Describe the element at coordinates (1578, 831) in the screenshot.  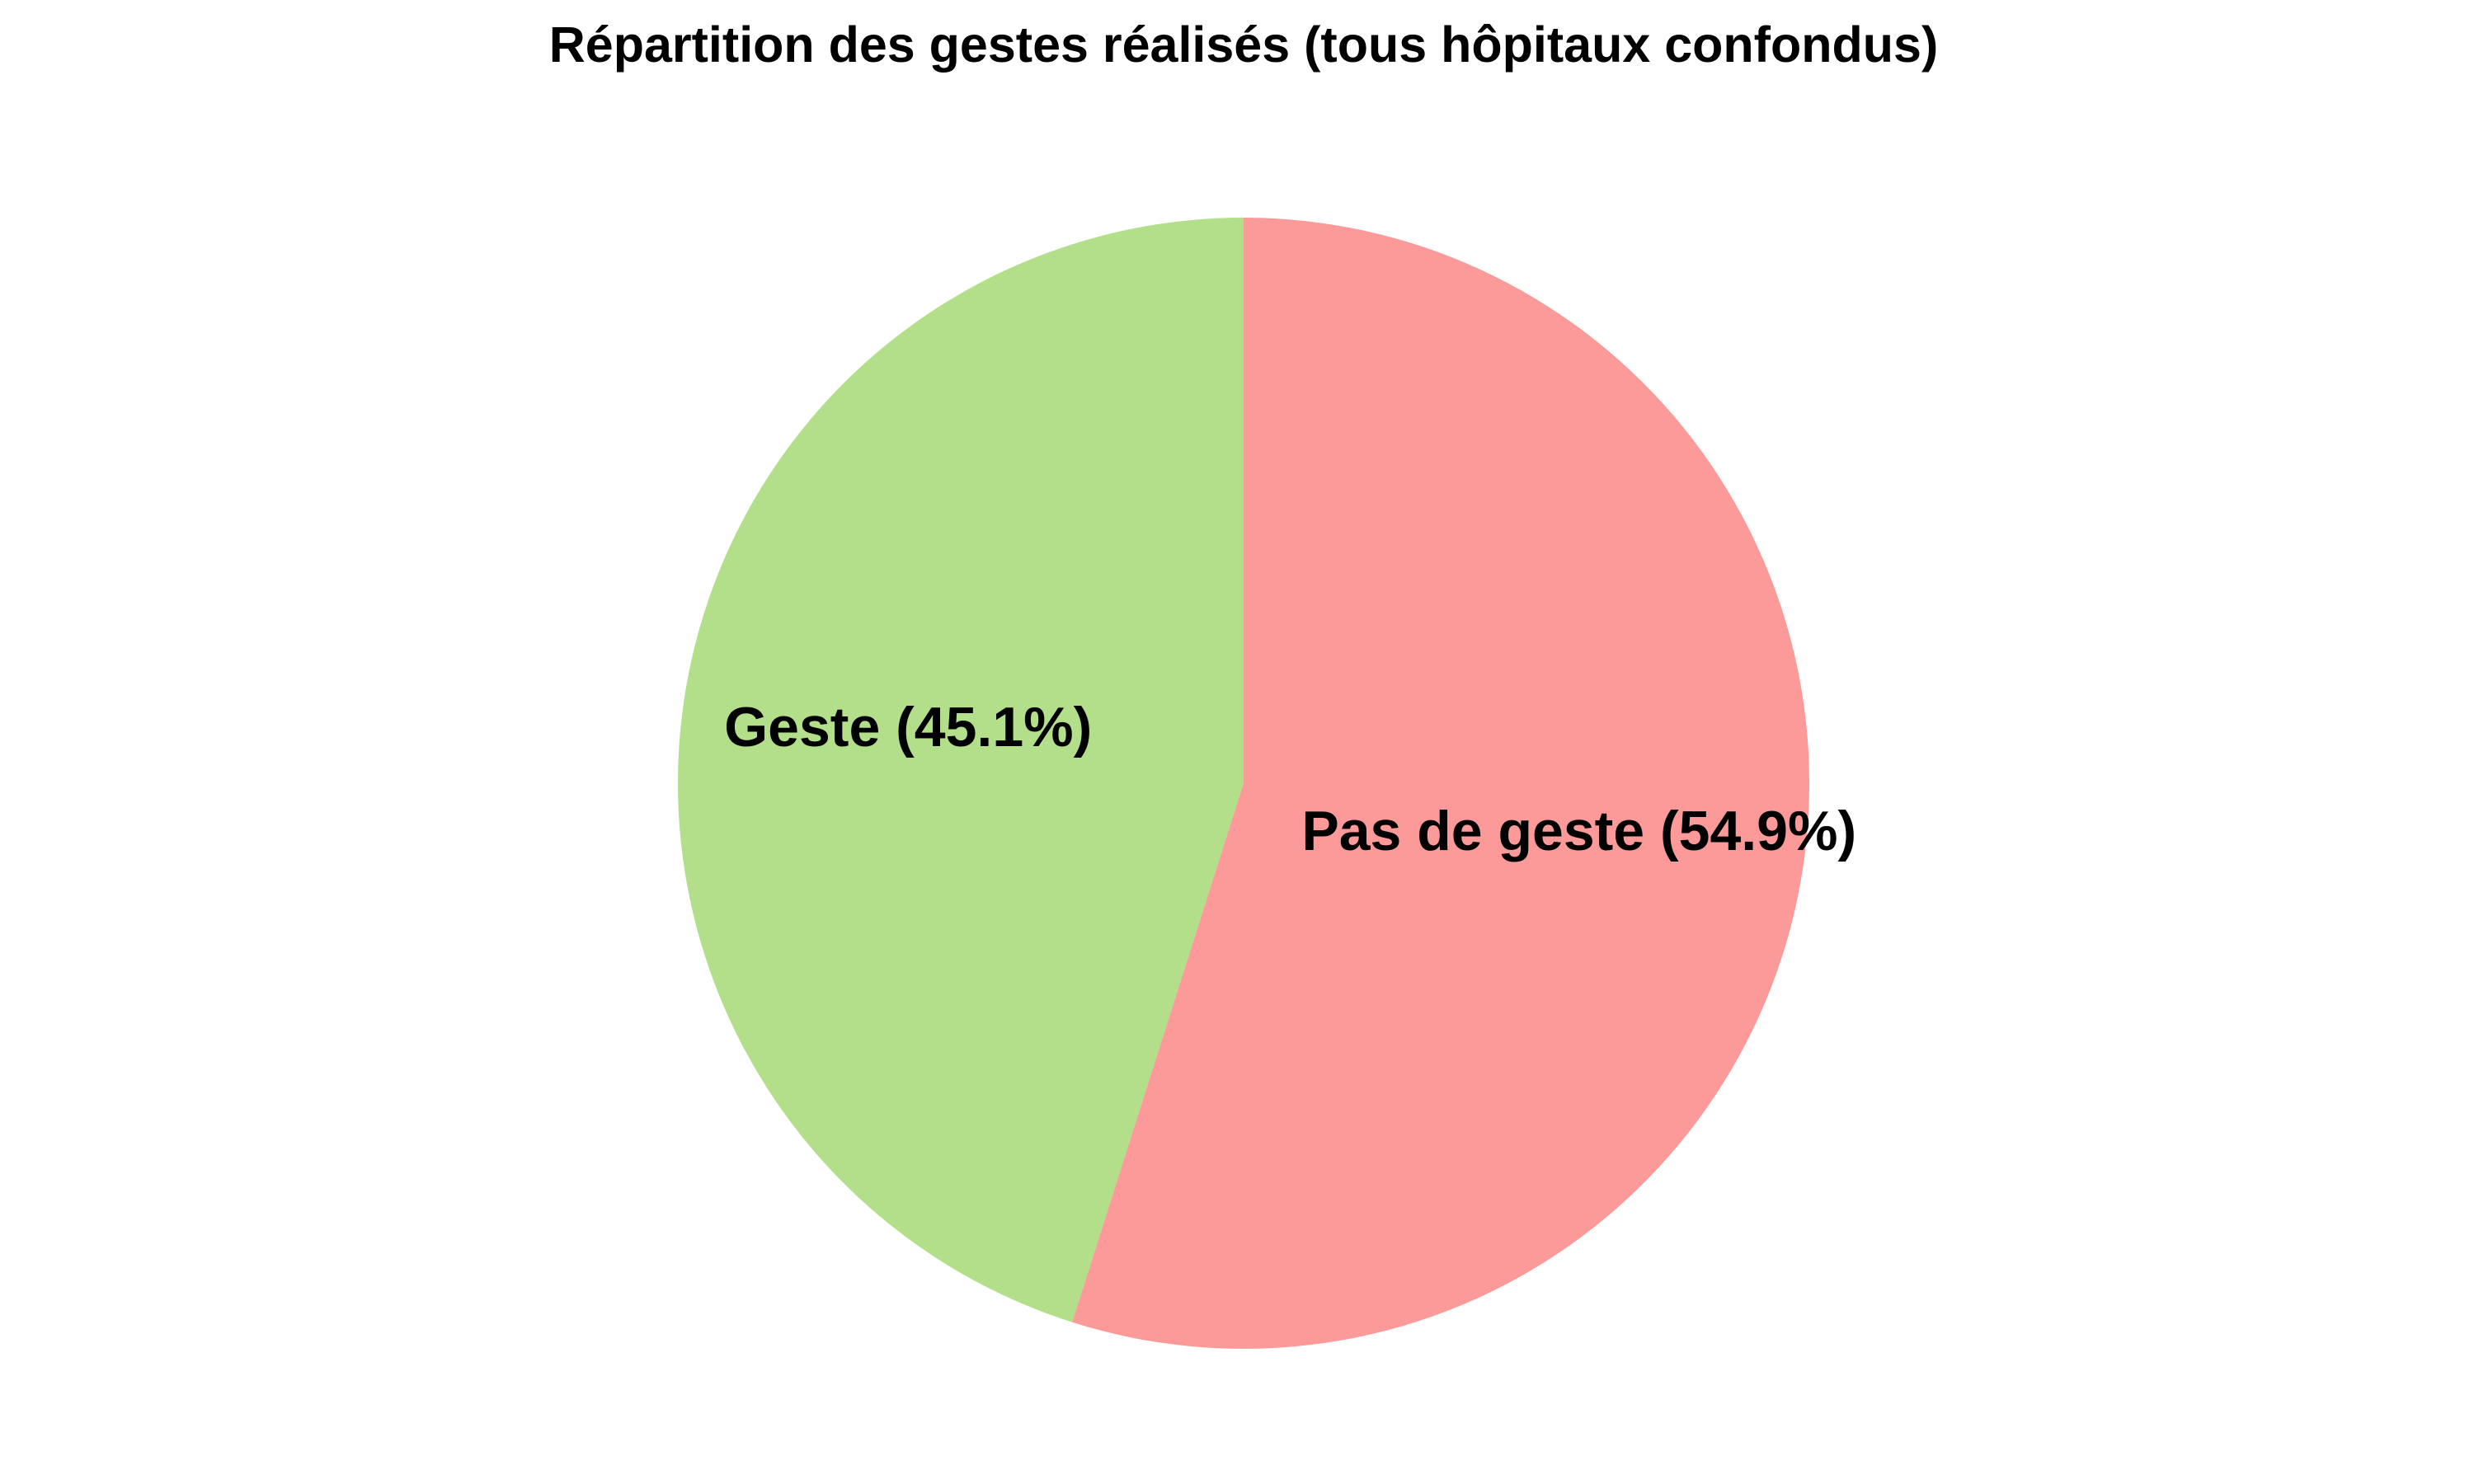
I see `pie-label-pas-de-geste: Pas de geste (54.9%)` at that location.